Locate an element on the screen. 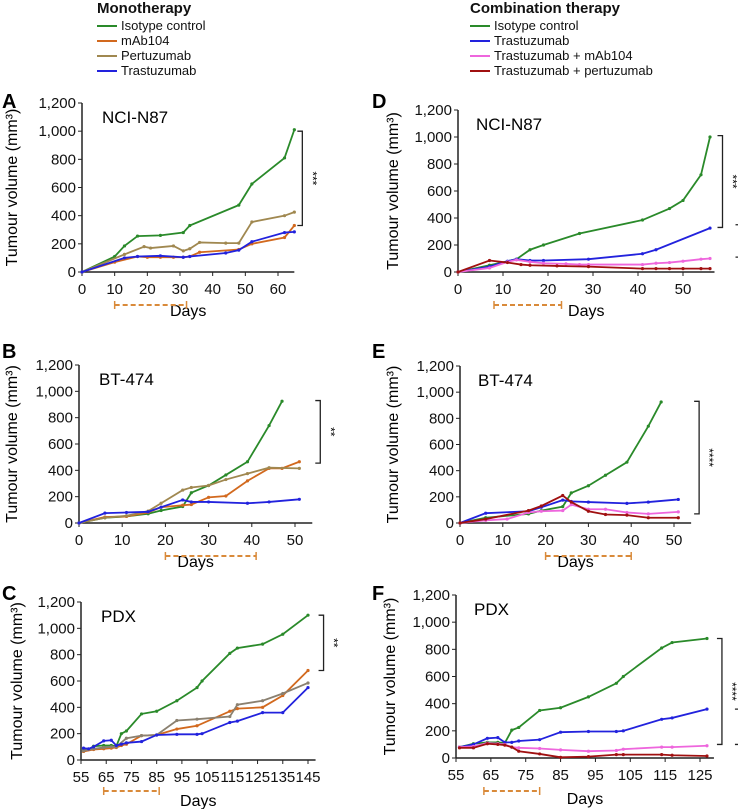  legend-item: Trastuzumab + mAb104 is located at coordinates (561, 55).